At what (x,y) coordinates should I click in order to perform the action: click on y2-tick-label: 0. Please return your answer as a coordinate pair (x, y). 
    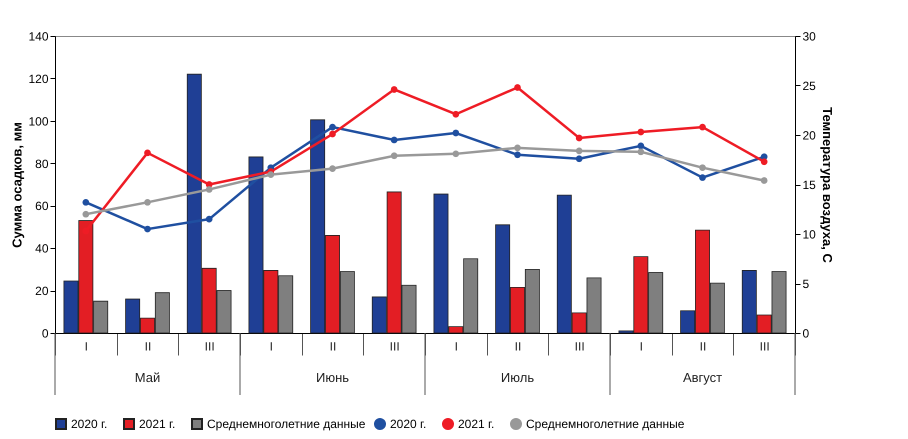
    Looking at the image, I should click on (806, 333).